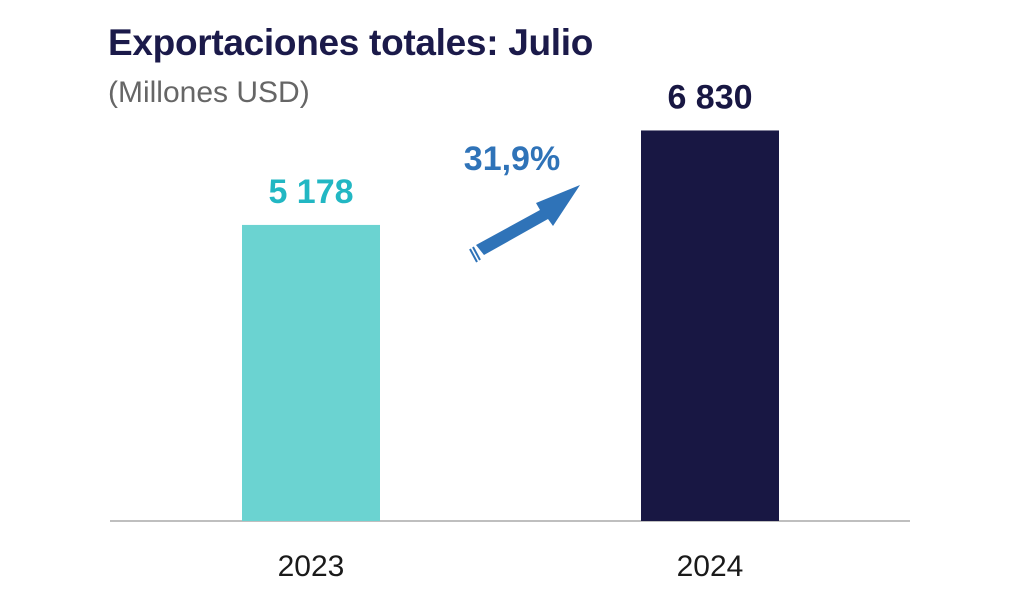 The width and height of the screenshot is (1018, 600). I want to click on value-label-2023: 5 178, so click(310, 192).